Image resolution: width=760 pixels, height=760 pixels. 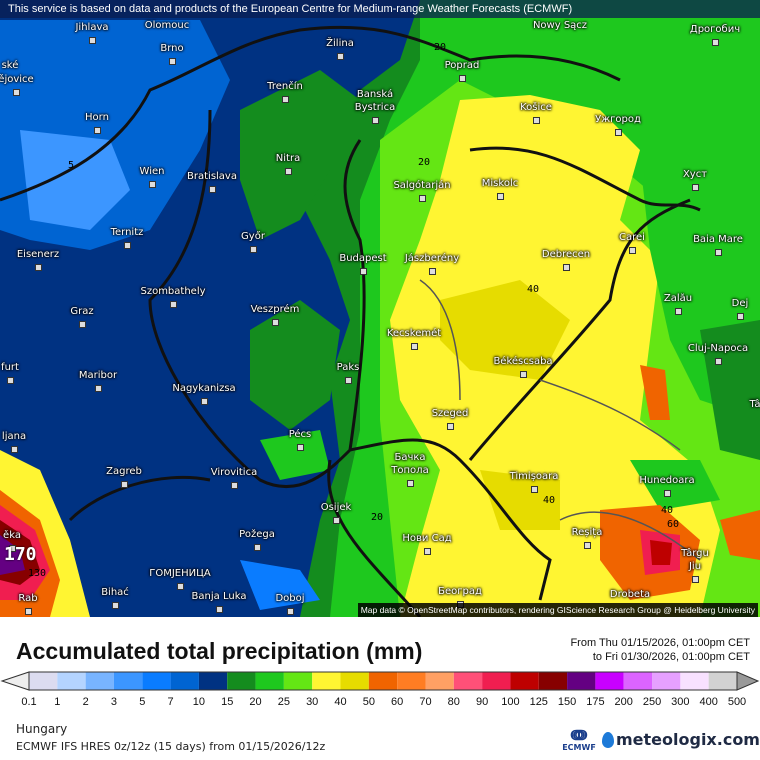 I want to click on city-label: Rab, so click(x=28, y=598).